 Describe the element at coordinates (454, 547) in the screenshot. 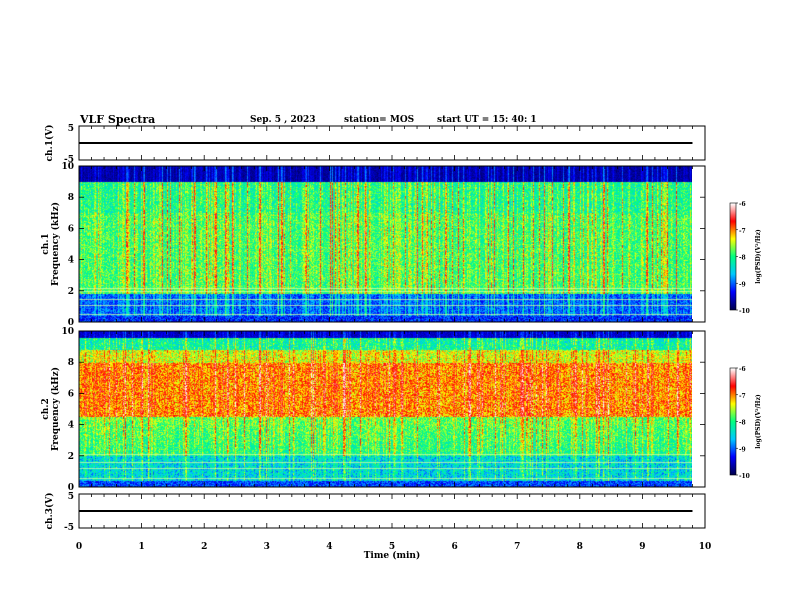

I see `x-tick-label: 6` at that location.